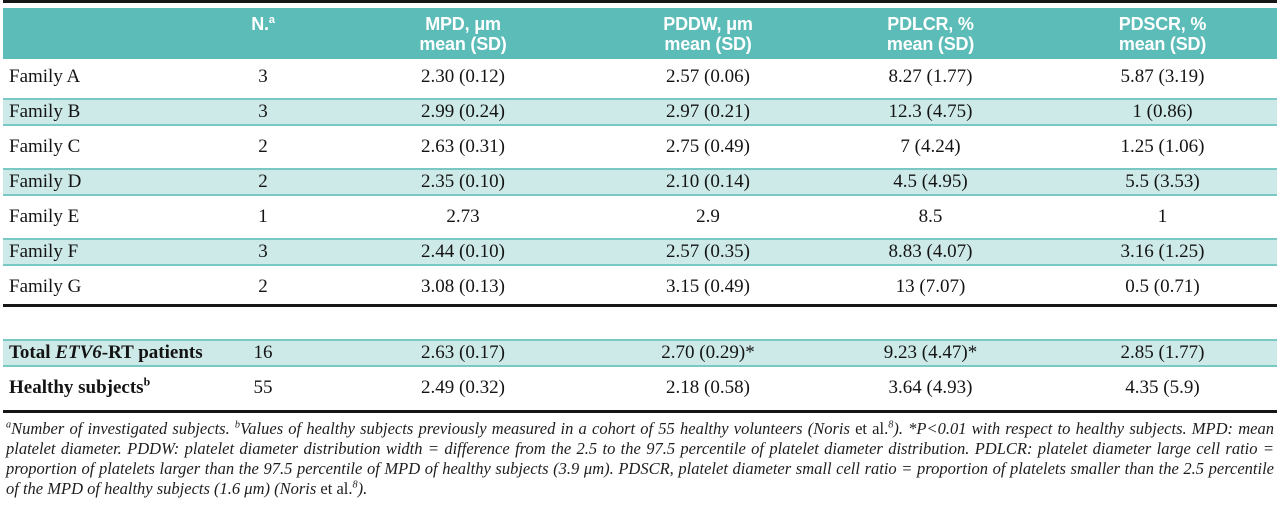  I want to click on row-label: Family F, so click(44, 251).